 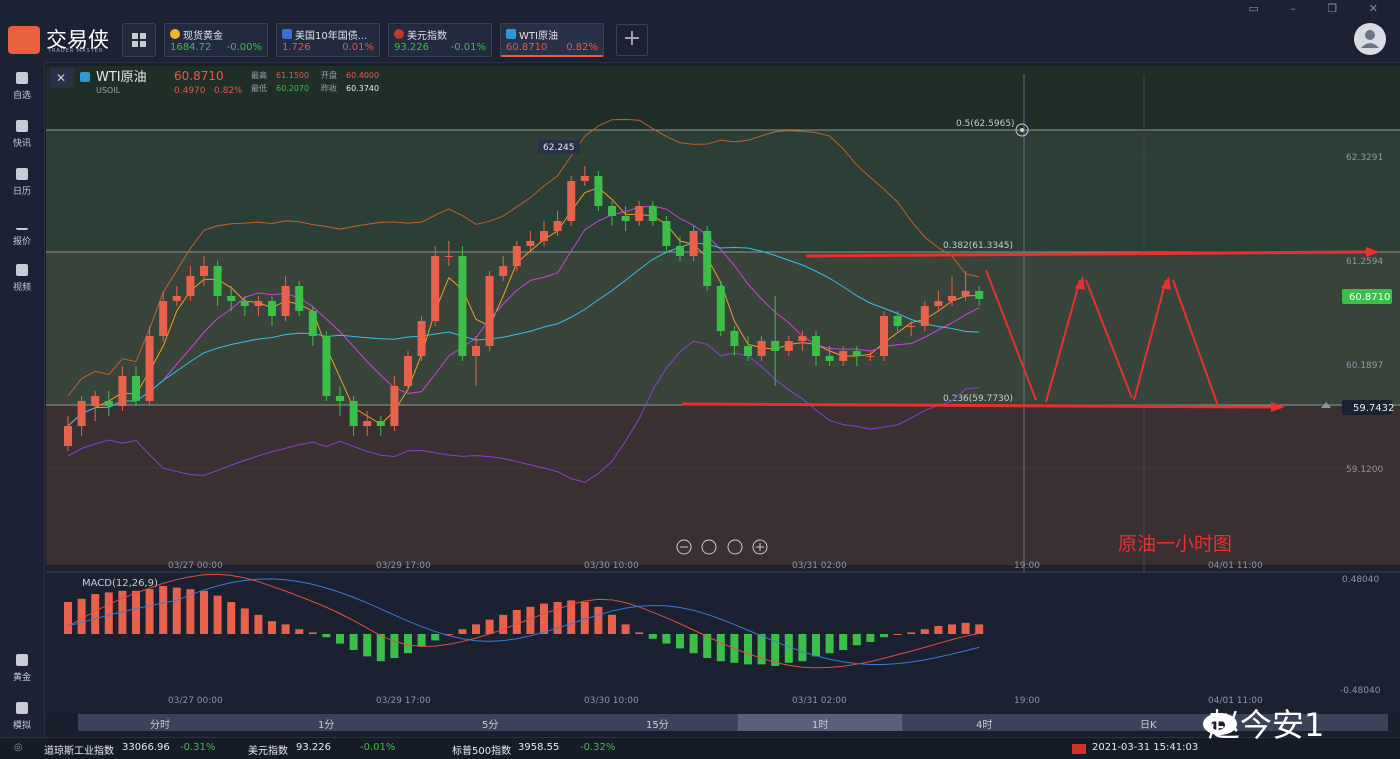 What do you see at coordinates (22, 231) in the screenshot?
I see `sidebar-item-quotes: 报价` at bounding box center [22, 231].